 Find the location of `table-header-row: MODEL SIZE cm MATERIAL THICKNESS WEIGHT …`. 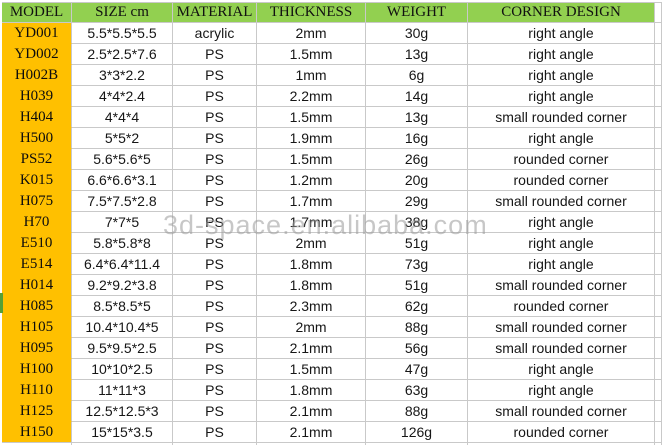

table-header-row: MODEL SIZE cm MATERIAL THICKNESS WEIGHT … is located at coordinates (332, 12).